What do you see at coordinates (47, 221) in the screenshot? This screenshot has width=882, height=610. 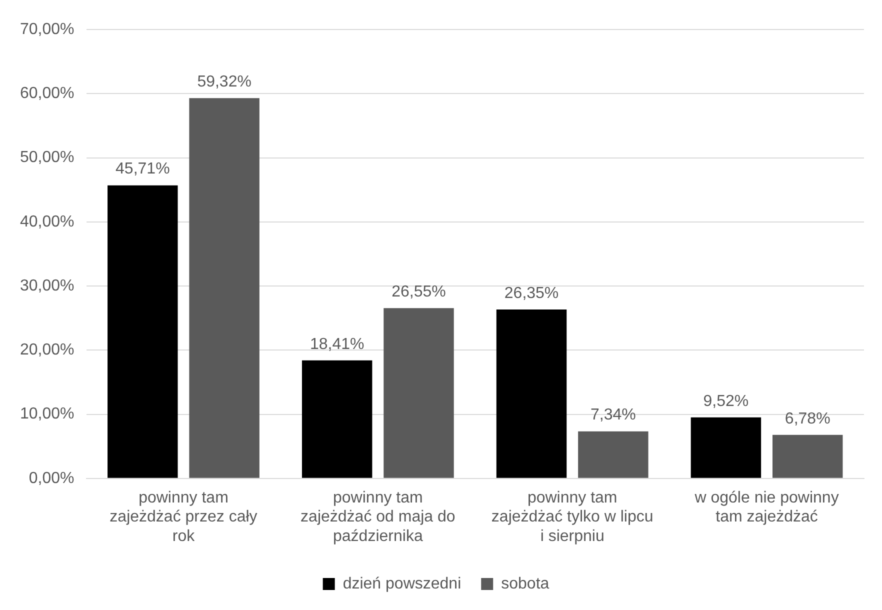 I see `y-tick-label: 40,00%` at bounding box center [47, 221].